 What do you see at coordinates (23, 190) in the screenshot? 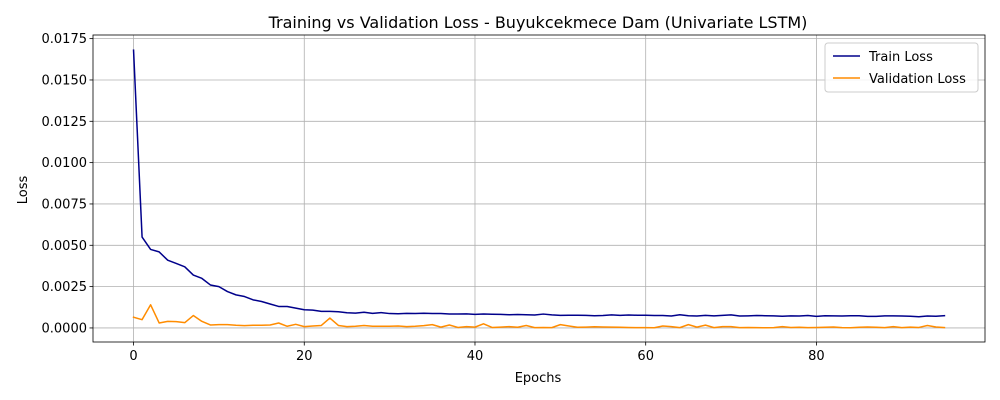
I see `y-axis-title: Loss` at bounding box center [23, 190].